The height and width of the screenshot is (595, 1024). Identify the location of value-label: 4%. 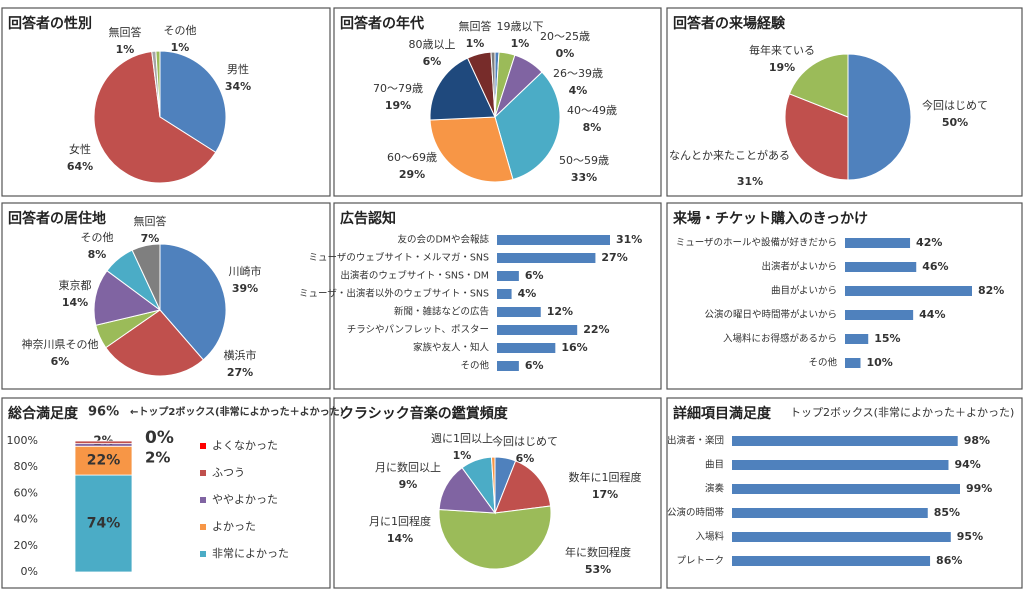
(527, 293).